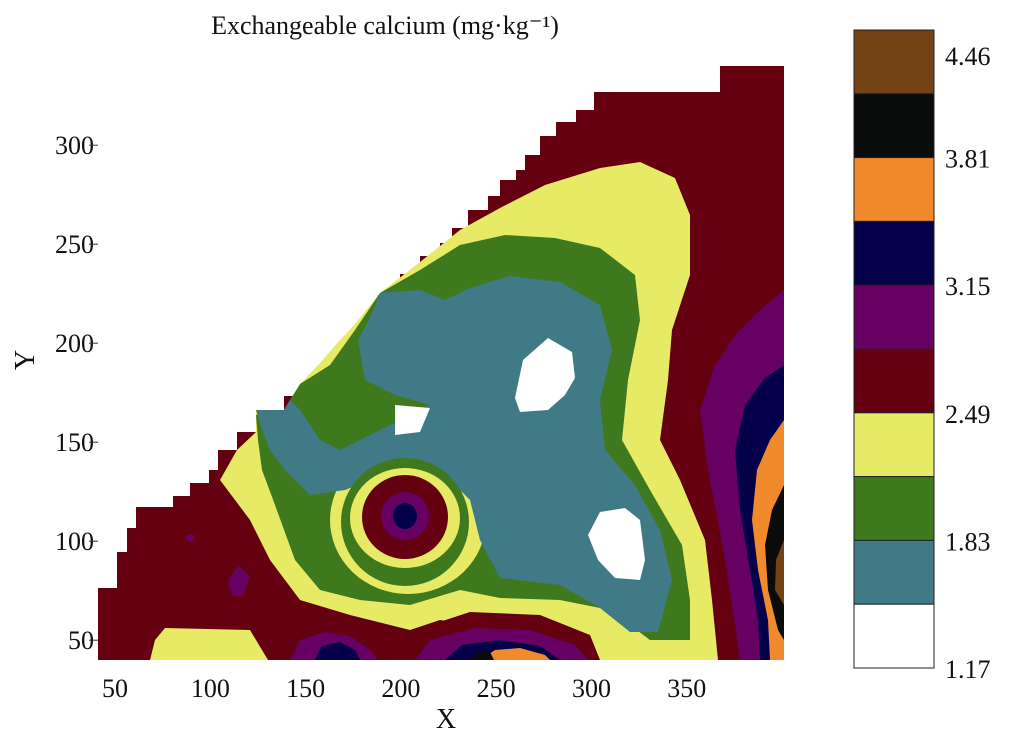 Image resolution: width=1012 pixels, height=740 pixels. Describe the element at coordinates (774, 562) in the screenshot. I see `contour-right-black` at that location.